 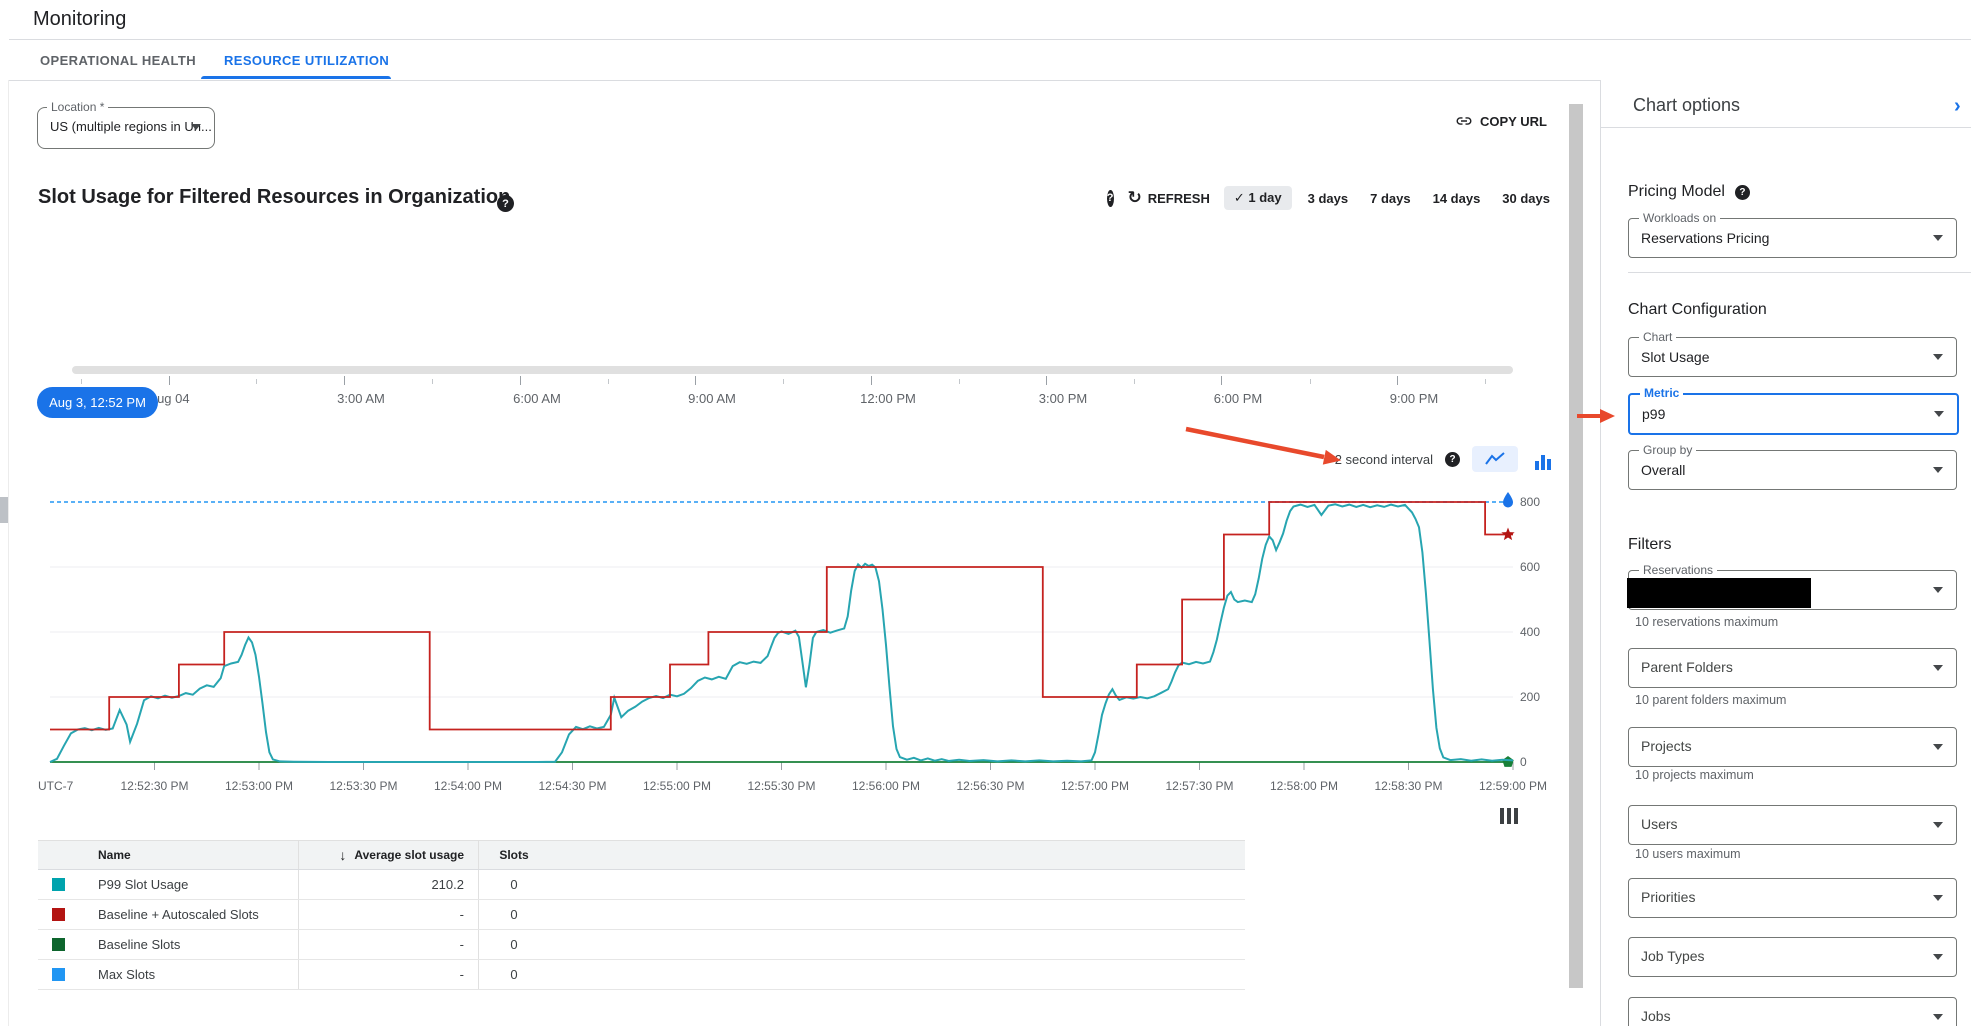 I want to click on filter-users-select: Users, so click(x=1792, y=825).